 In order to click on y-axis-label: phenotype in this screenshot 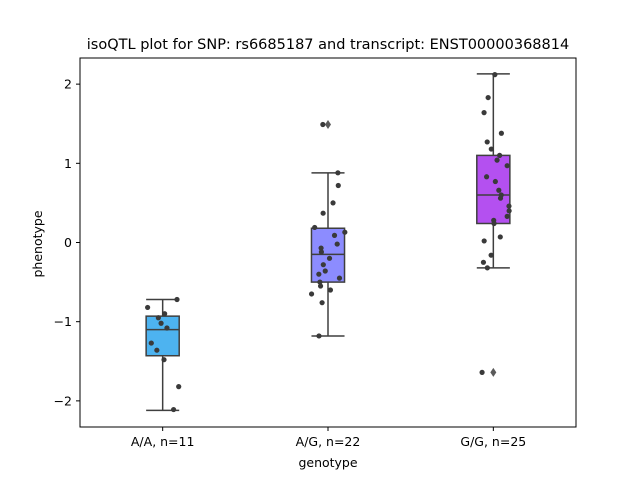, I will do `click(37, 243)`.